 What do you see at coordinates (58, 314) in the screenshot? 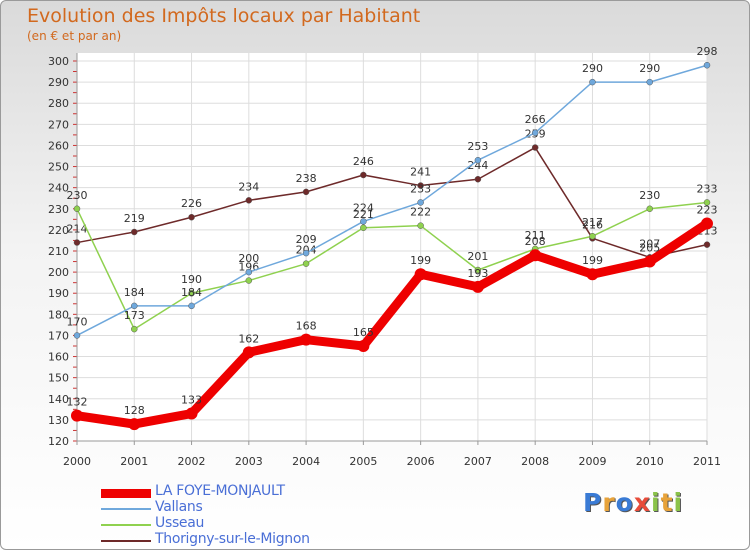
I see `y-tick-label: 180` at bounding box center [58, 314].